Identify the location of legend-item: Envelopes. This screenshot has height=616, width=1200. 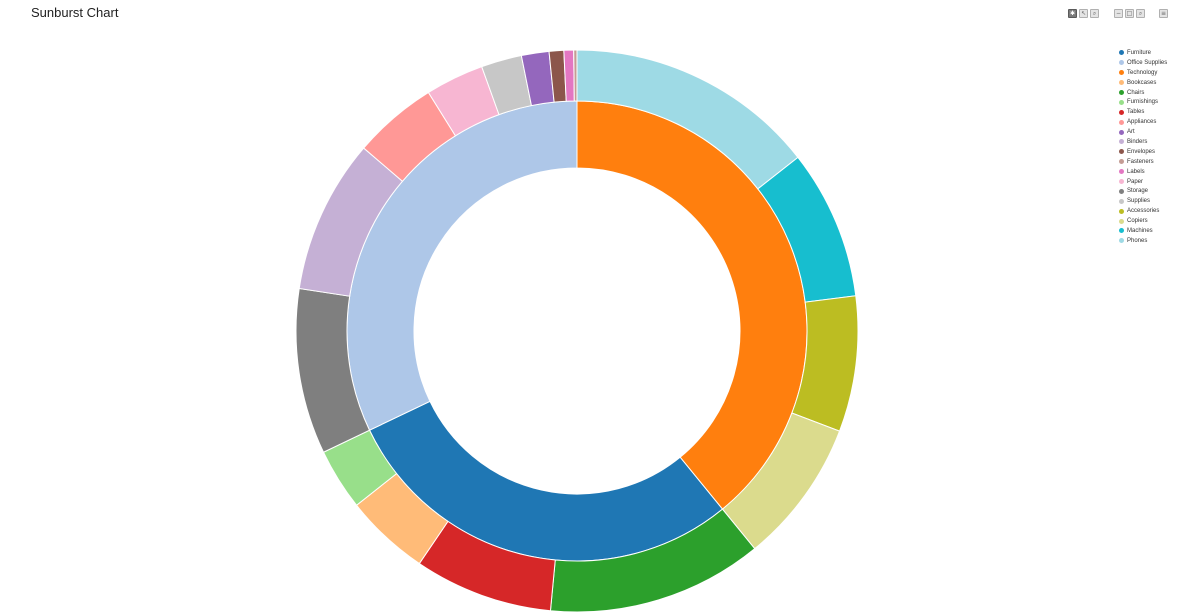
(1143, 152).